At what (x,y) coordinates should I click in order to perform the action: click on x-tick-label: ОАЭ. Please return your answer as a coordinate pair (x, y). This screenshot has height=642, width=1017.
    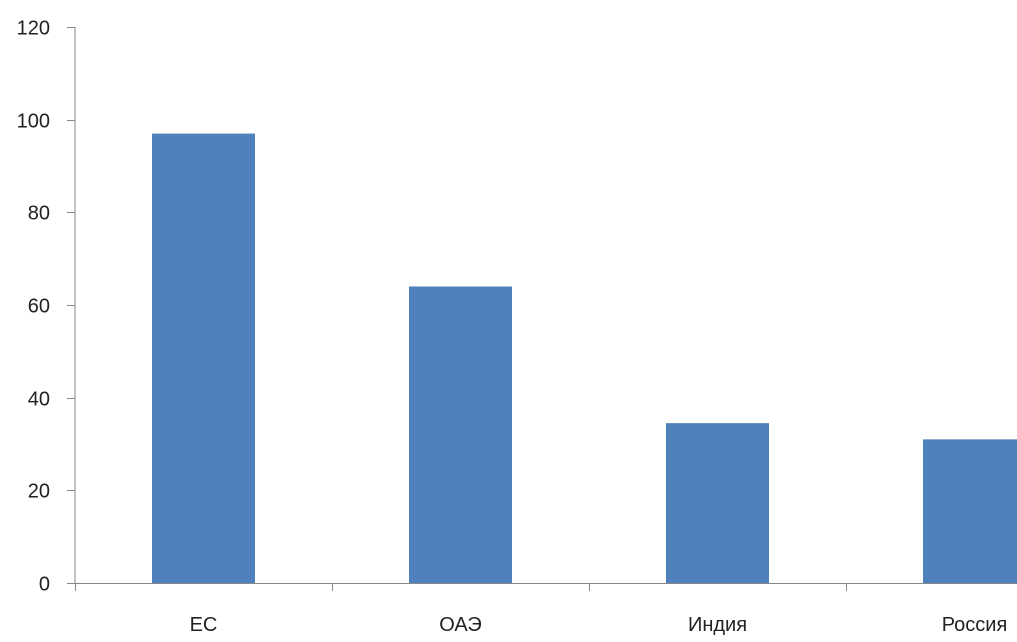
    Looking at the image, I should click on (460, 625).